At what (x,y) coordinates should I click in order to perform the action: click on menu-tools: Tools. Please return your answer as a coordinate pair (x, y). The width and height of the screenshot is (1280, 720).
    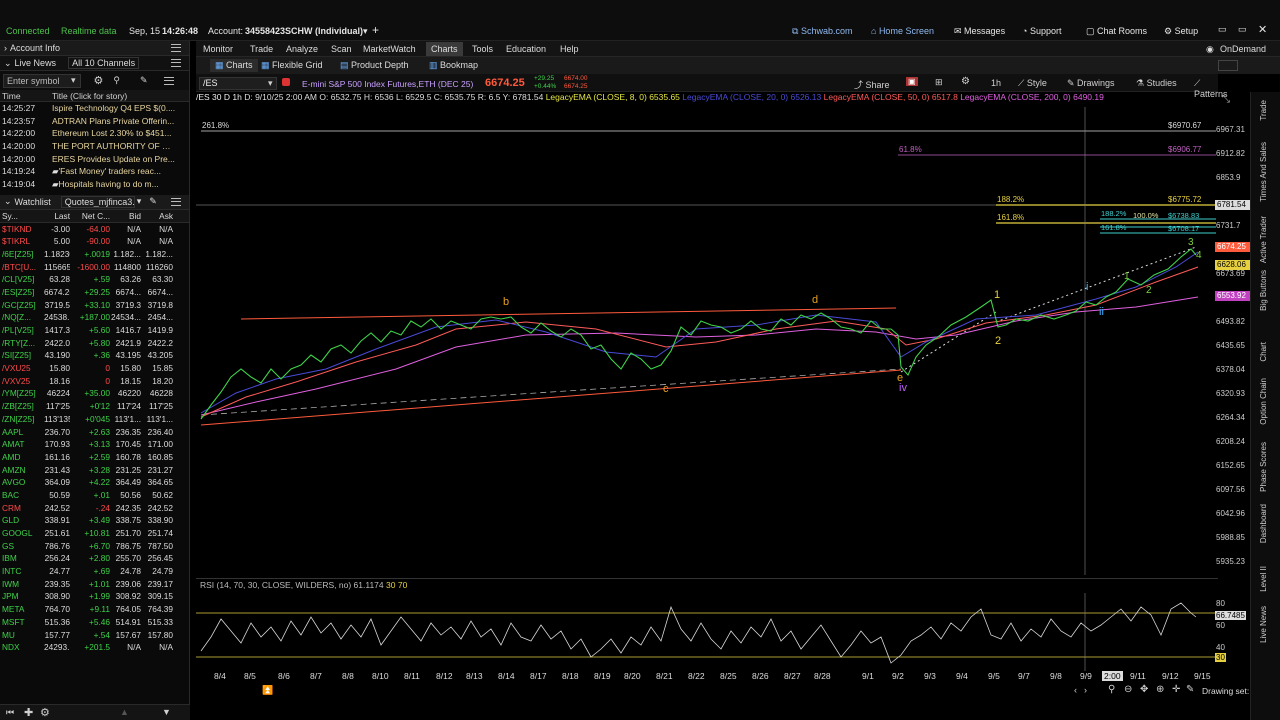
    Looking at the image, I should click on (483, 49).